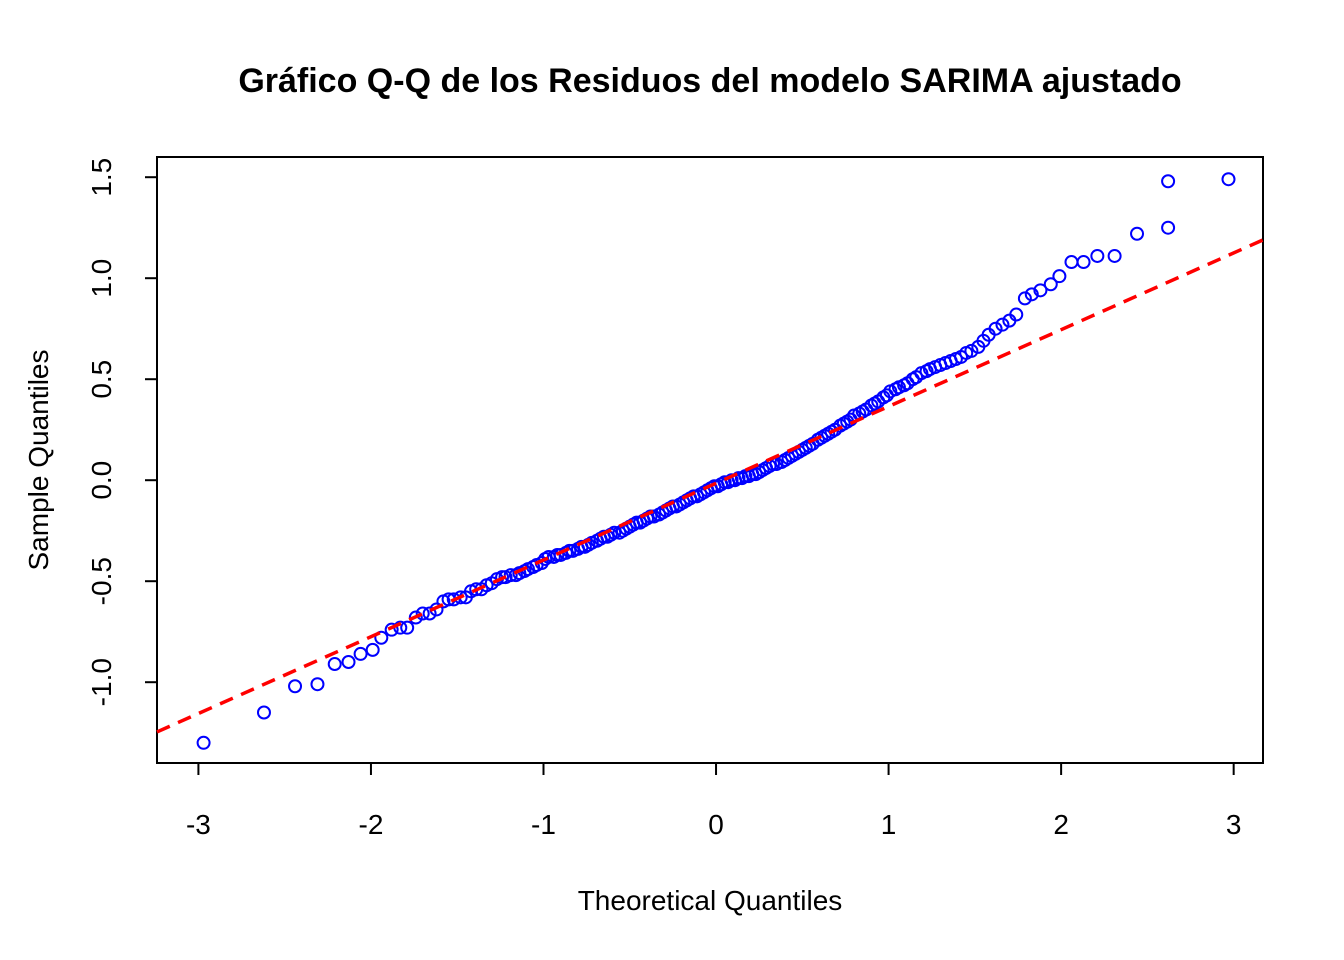 Image resolution: width=1344 pixels, height=960 pixels. What do you see at coordinates (101, 379) in the screenshot?
I see `y-tick-label: 0.5` at bounding box center [101, 379].